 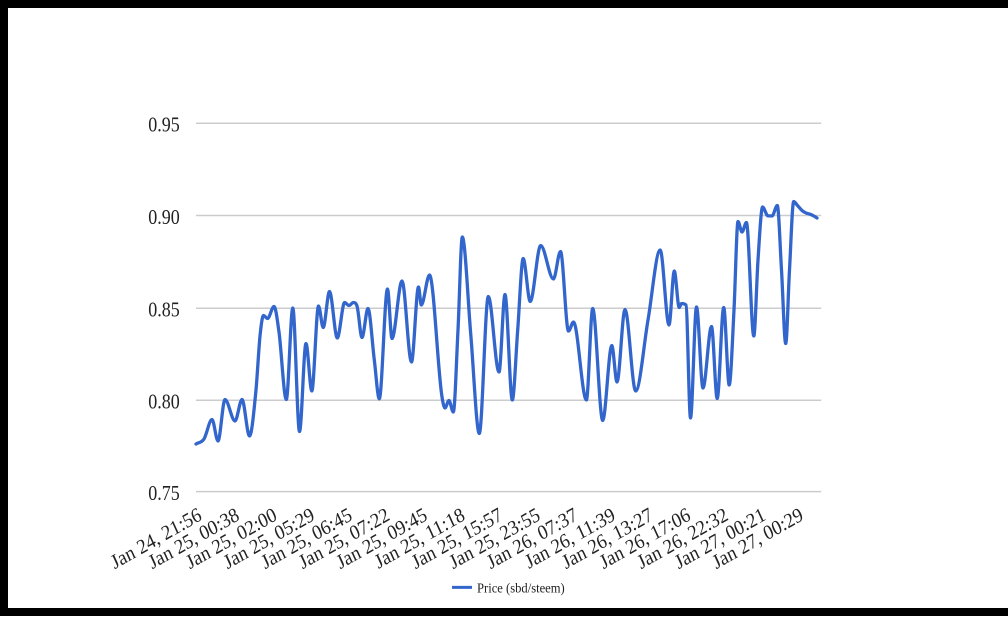 I want to click on svg-text: Price (sbd/steem), so click(x=521, y=588).